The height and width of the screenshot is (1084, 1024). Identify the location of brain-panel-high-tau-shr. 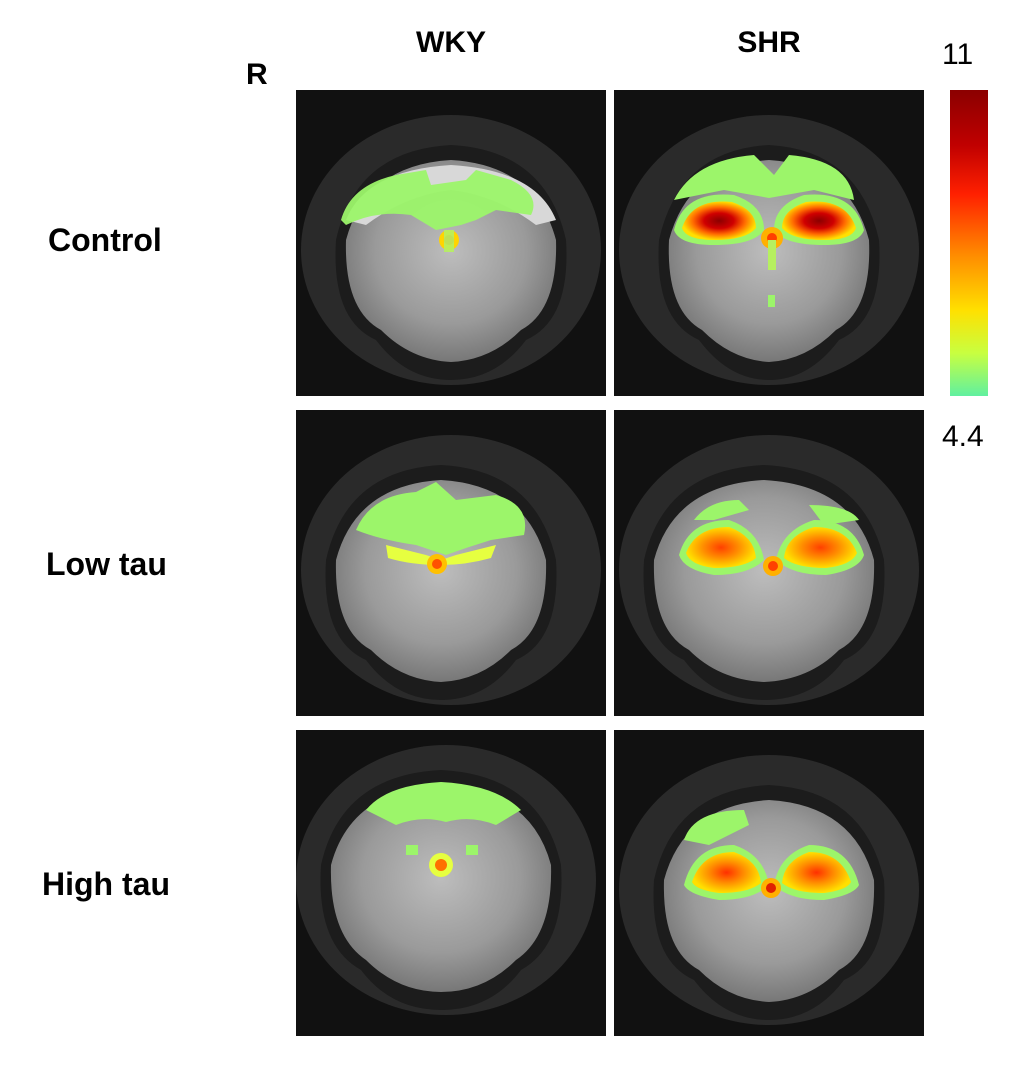
(769, 883).